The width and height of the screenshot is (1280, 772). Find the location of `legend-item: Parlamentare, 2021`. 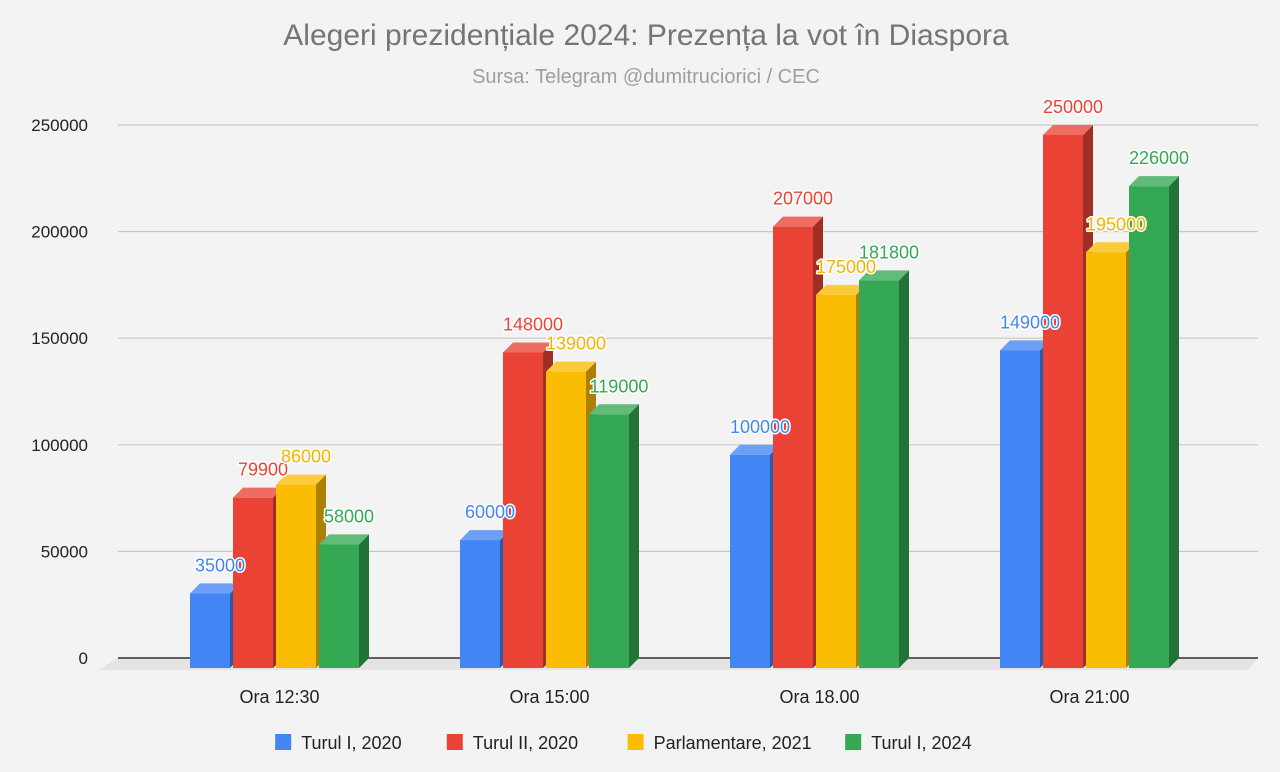

legend-item: Parlamentare, 2021 is located at coordinates (719, 743).